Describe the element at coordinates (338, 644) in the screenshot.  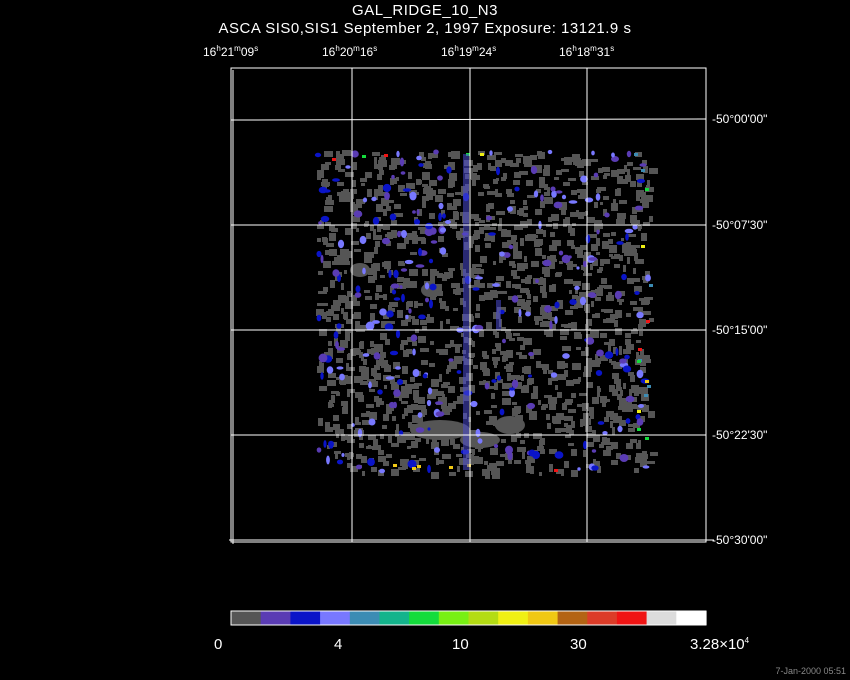
I see `colorbar-label-4: 4` at that location.